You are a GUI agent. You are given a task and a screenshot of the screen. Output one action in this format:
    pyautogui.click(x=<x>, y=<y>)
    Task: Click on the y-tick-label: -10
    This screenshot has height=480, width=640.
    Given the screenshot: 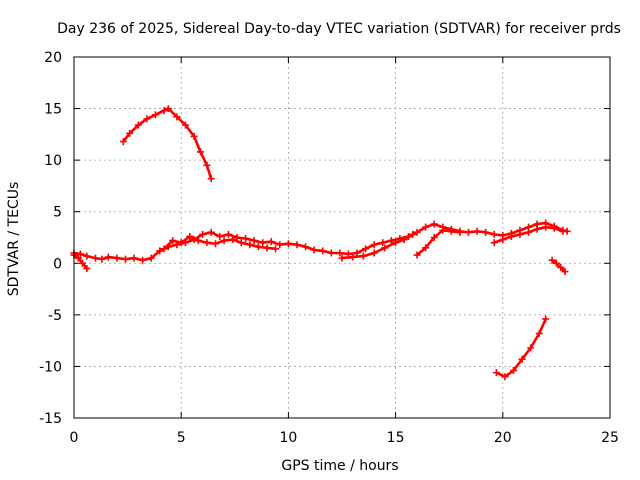 What is the action you would take?
    pyautogui.click(x=50, y=367)
    